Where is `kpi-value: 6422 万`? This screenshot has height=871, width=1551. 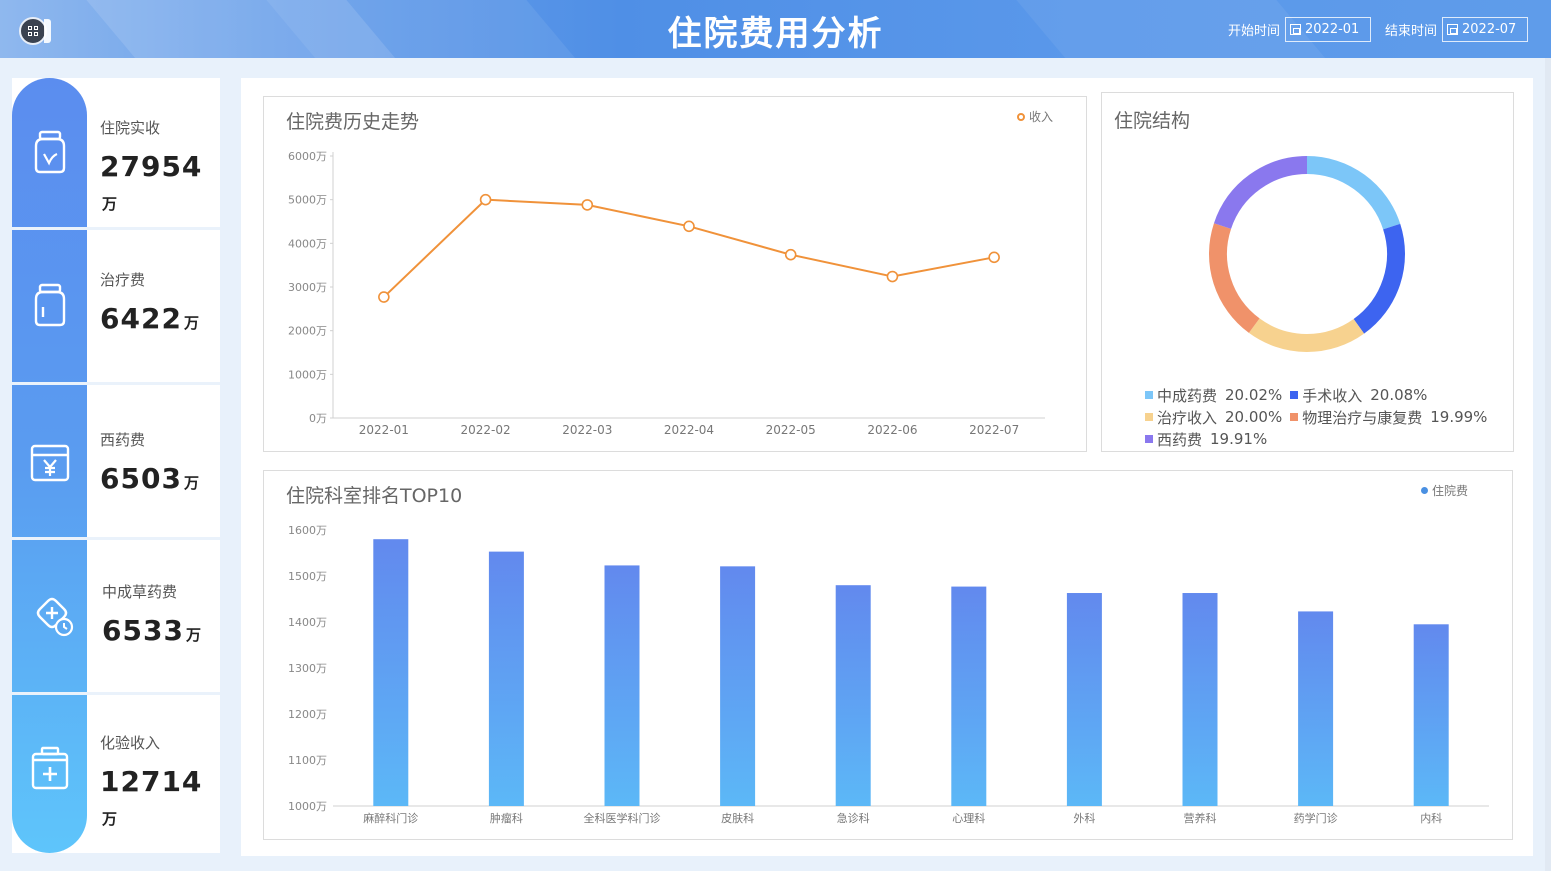 kpi-value: 6422 万 is located at coordinates (150, 318).